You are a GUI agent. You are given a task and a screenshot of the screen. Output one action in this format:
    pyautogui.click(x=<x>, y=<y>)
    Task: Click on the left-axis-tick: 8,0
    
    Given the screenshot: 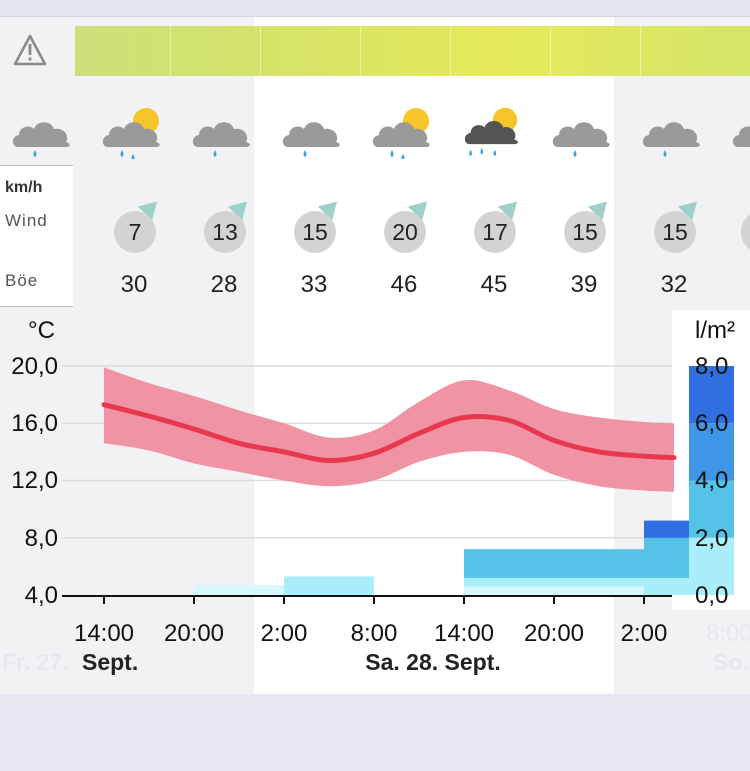 What is the action you would take?
    pyautogui.click(x=41, y=538)
    